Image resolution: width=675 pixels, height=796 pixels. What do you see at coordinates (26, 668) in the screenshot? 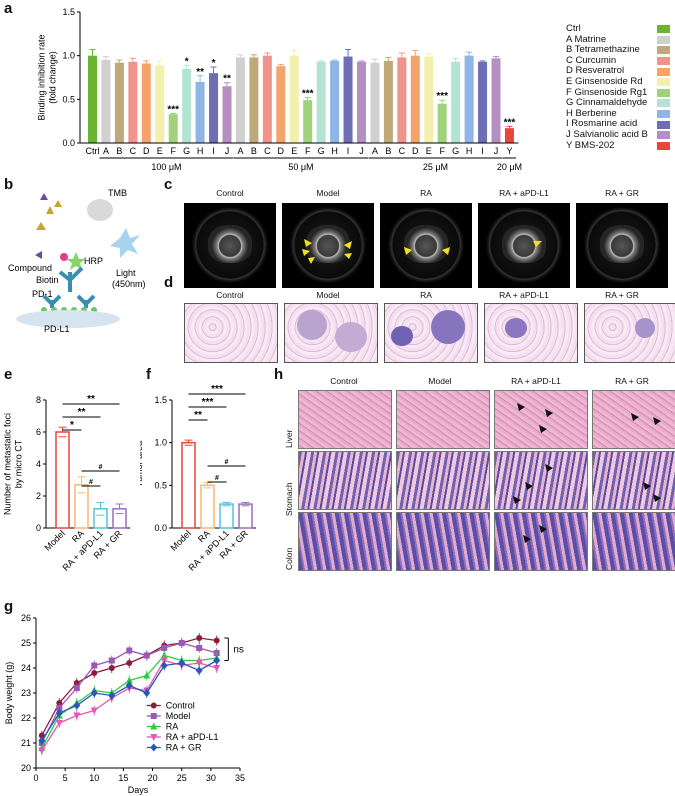
I see `y-tick-label: 24` at bounding box center [26, 668].